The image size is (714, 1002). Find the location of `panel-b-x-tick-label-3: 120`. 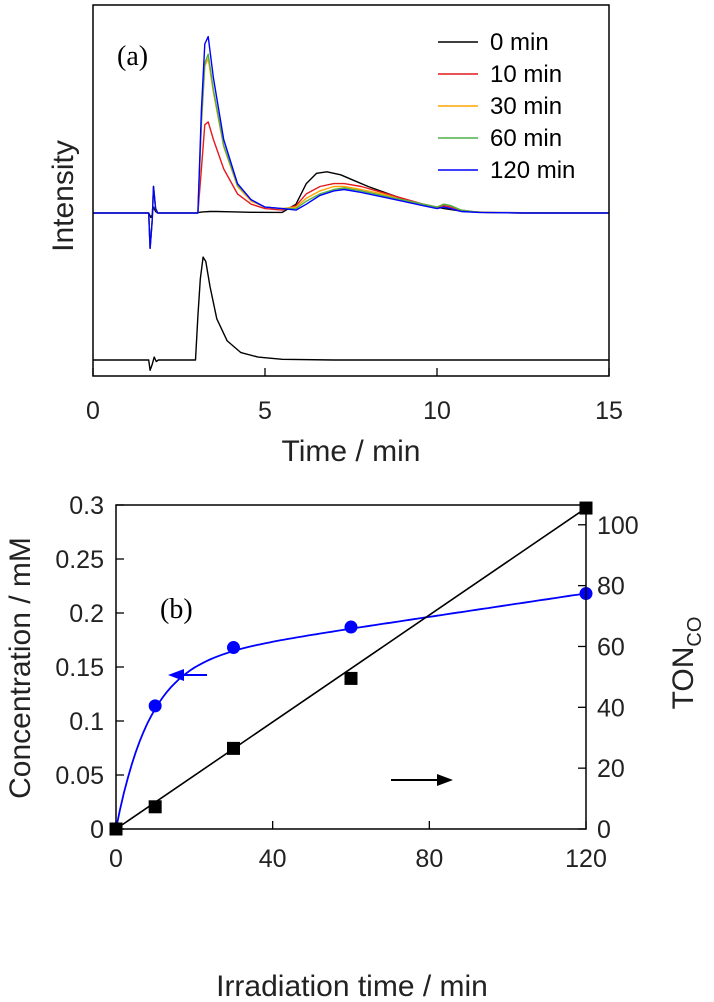

panel-b-x-tick-label-3: 120 is located at coordinates (586, 859).